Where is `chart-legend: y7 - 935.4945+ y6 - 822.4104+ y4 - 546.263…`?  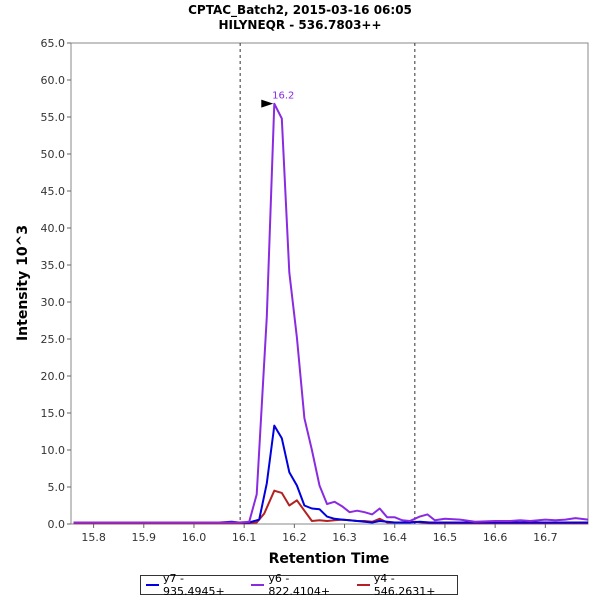 chart-legend: y7 - 935.4945+ y6 - 822.4104+ y4 - 546.263… is located at coordinates (299, 585).